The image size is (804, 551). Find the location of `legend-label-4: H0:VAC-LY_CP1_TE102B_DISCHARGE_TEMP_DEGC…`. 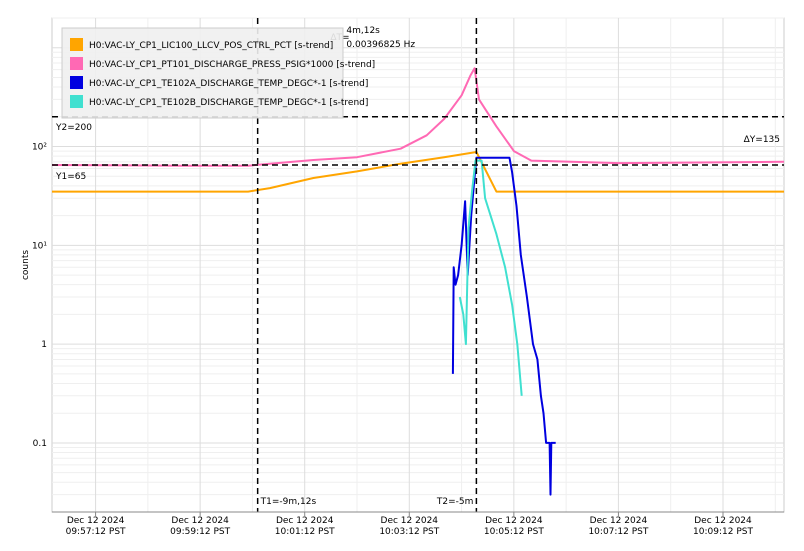

legend-label-4: H0:VAC-LY_CP1_TE102B_DISCHARGE_TEMP_DEGC… is located at coordinates (228, 103).